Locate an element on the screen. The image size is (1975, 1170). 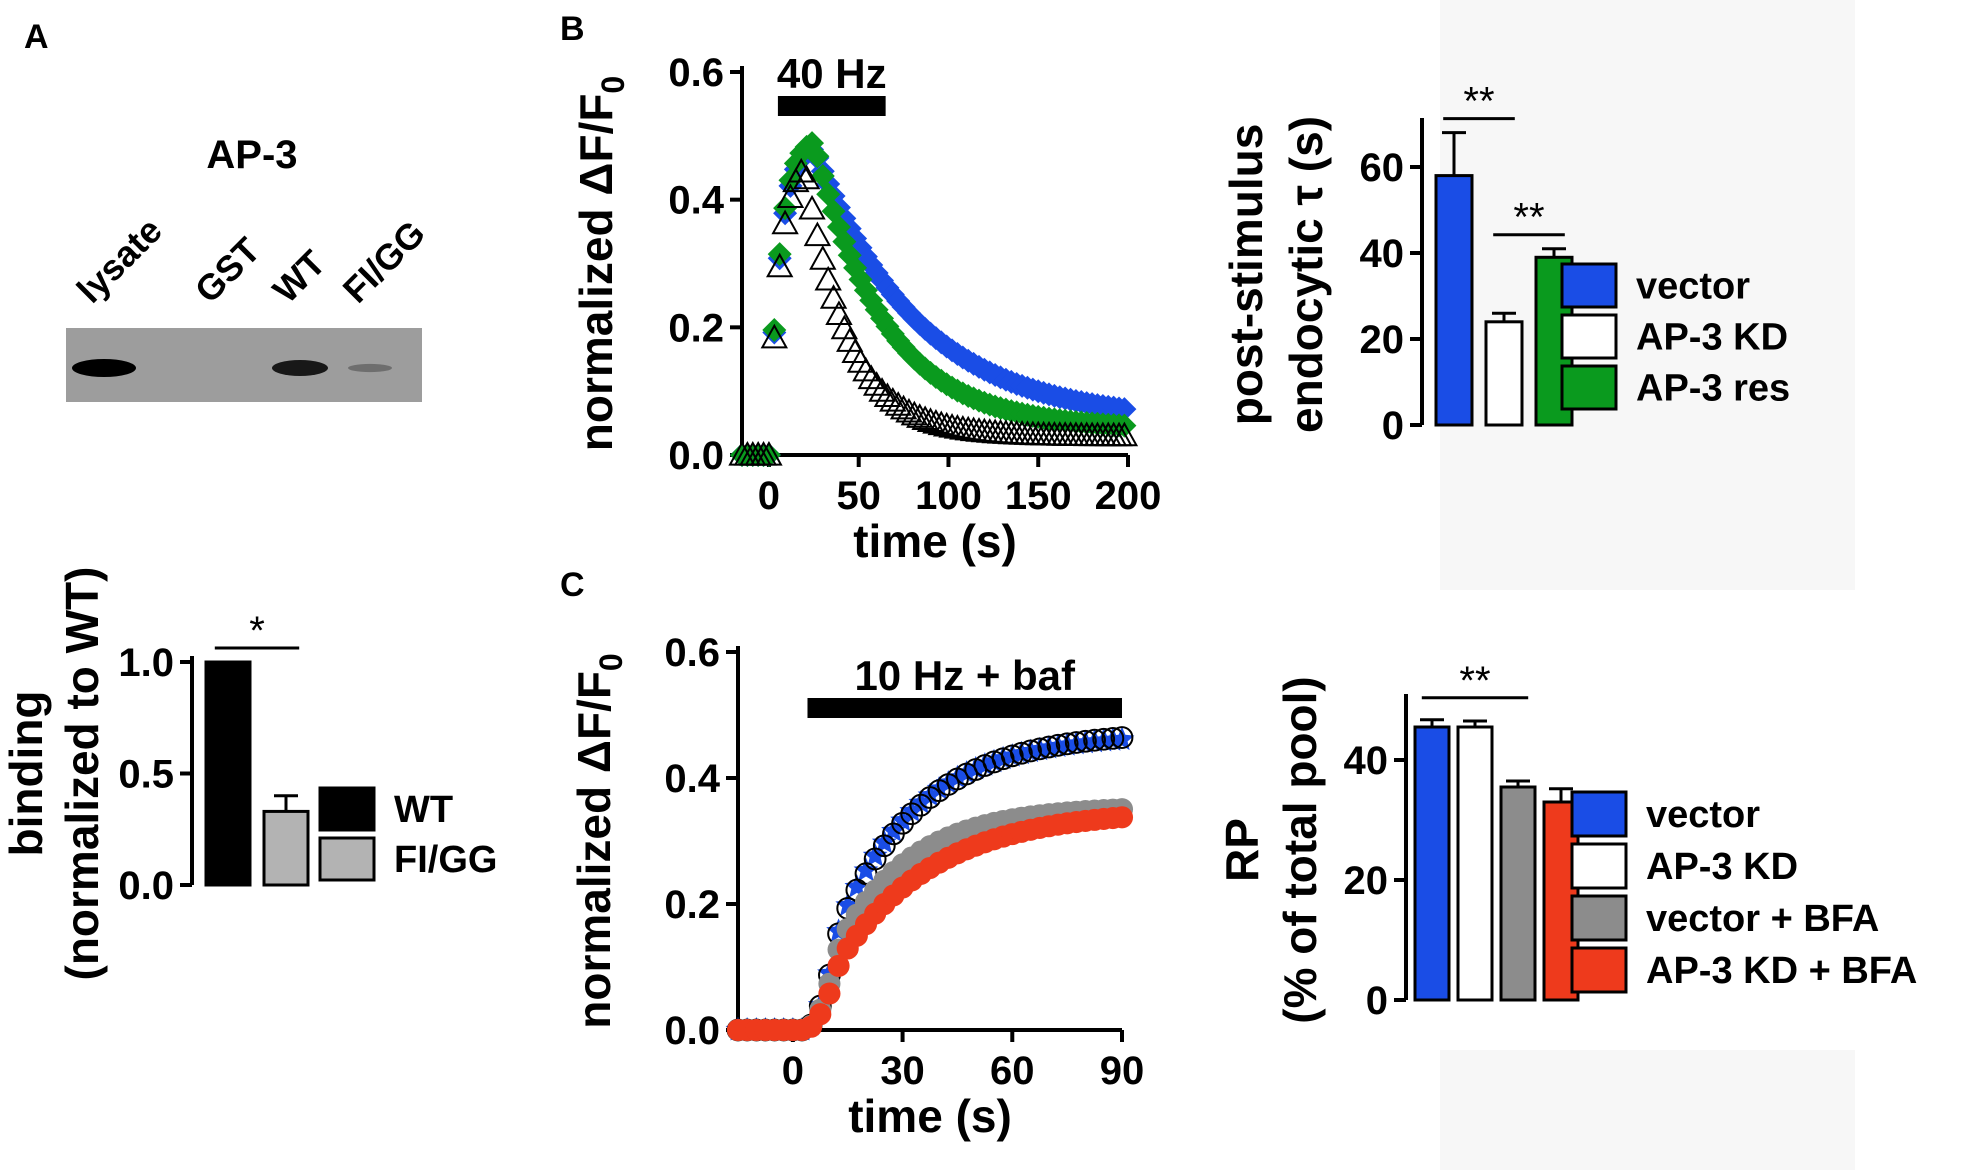
y-tick-label: 0.5 is located at coordinates (146, 775).